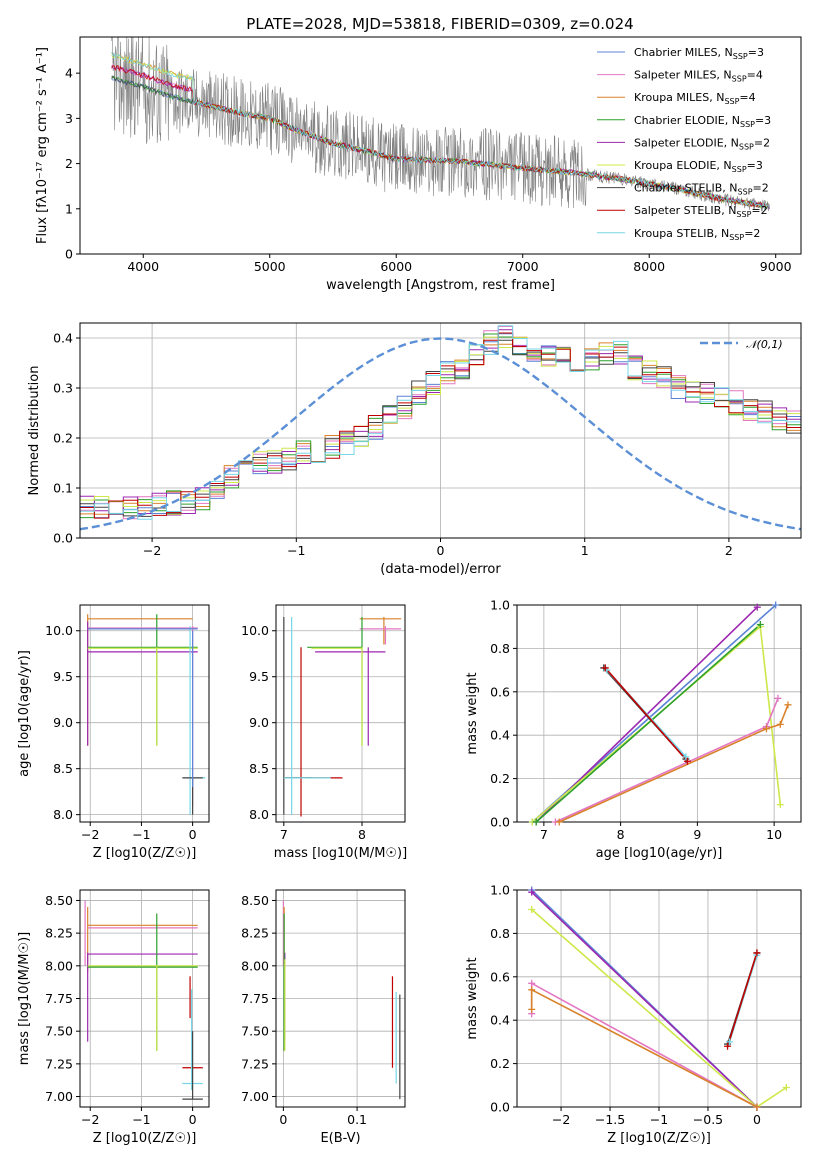  I want to click on panel-age-vs-mass: 7 8 8.0 8.5 9.0 9.5 10.0 mass [log10(M/M☉)], so click(324, 732).